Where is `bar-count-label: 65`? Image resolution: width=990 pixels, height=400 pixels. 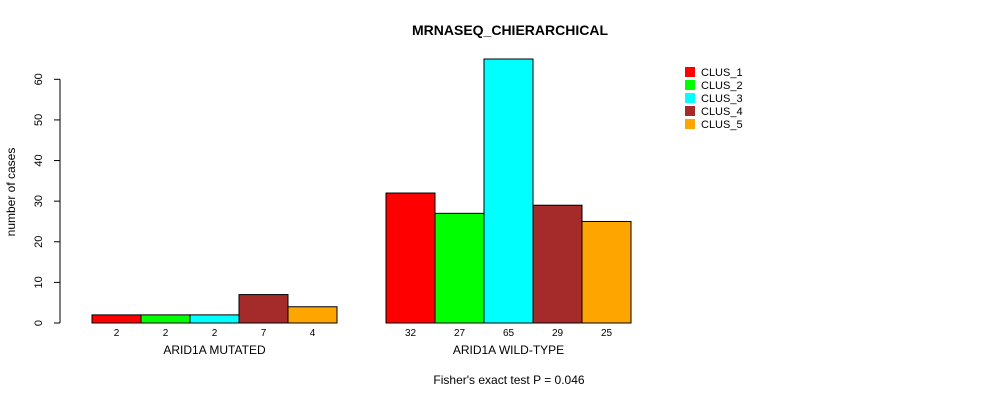 bar-count-label: 65 is located at coordinates (509, 333).